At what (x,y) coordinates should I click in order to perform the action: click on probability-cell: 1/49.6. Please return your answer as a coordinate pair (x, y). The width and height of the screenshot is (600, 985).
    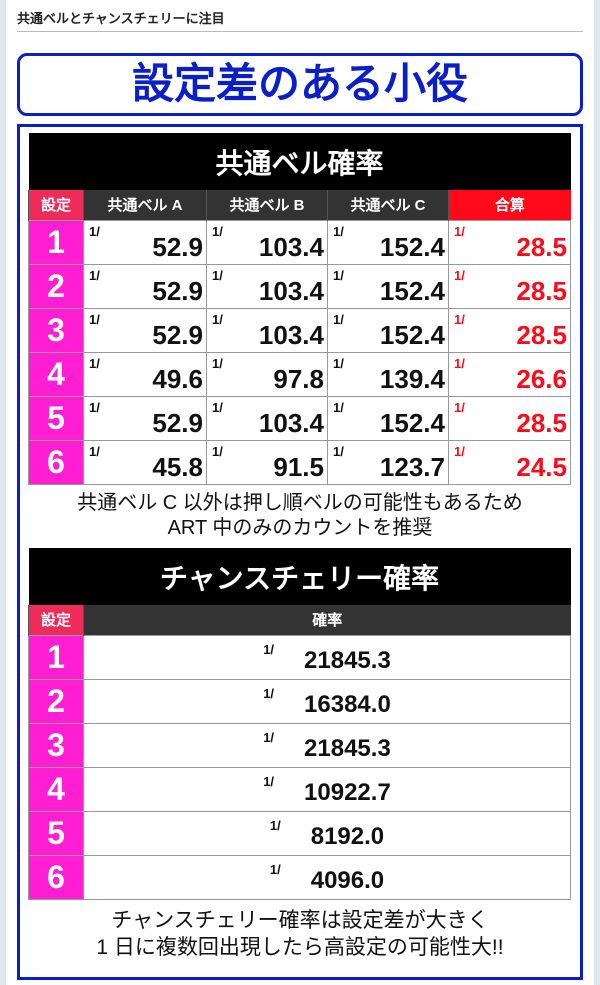
    Looking at the image, I should click on (145, 374).